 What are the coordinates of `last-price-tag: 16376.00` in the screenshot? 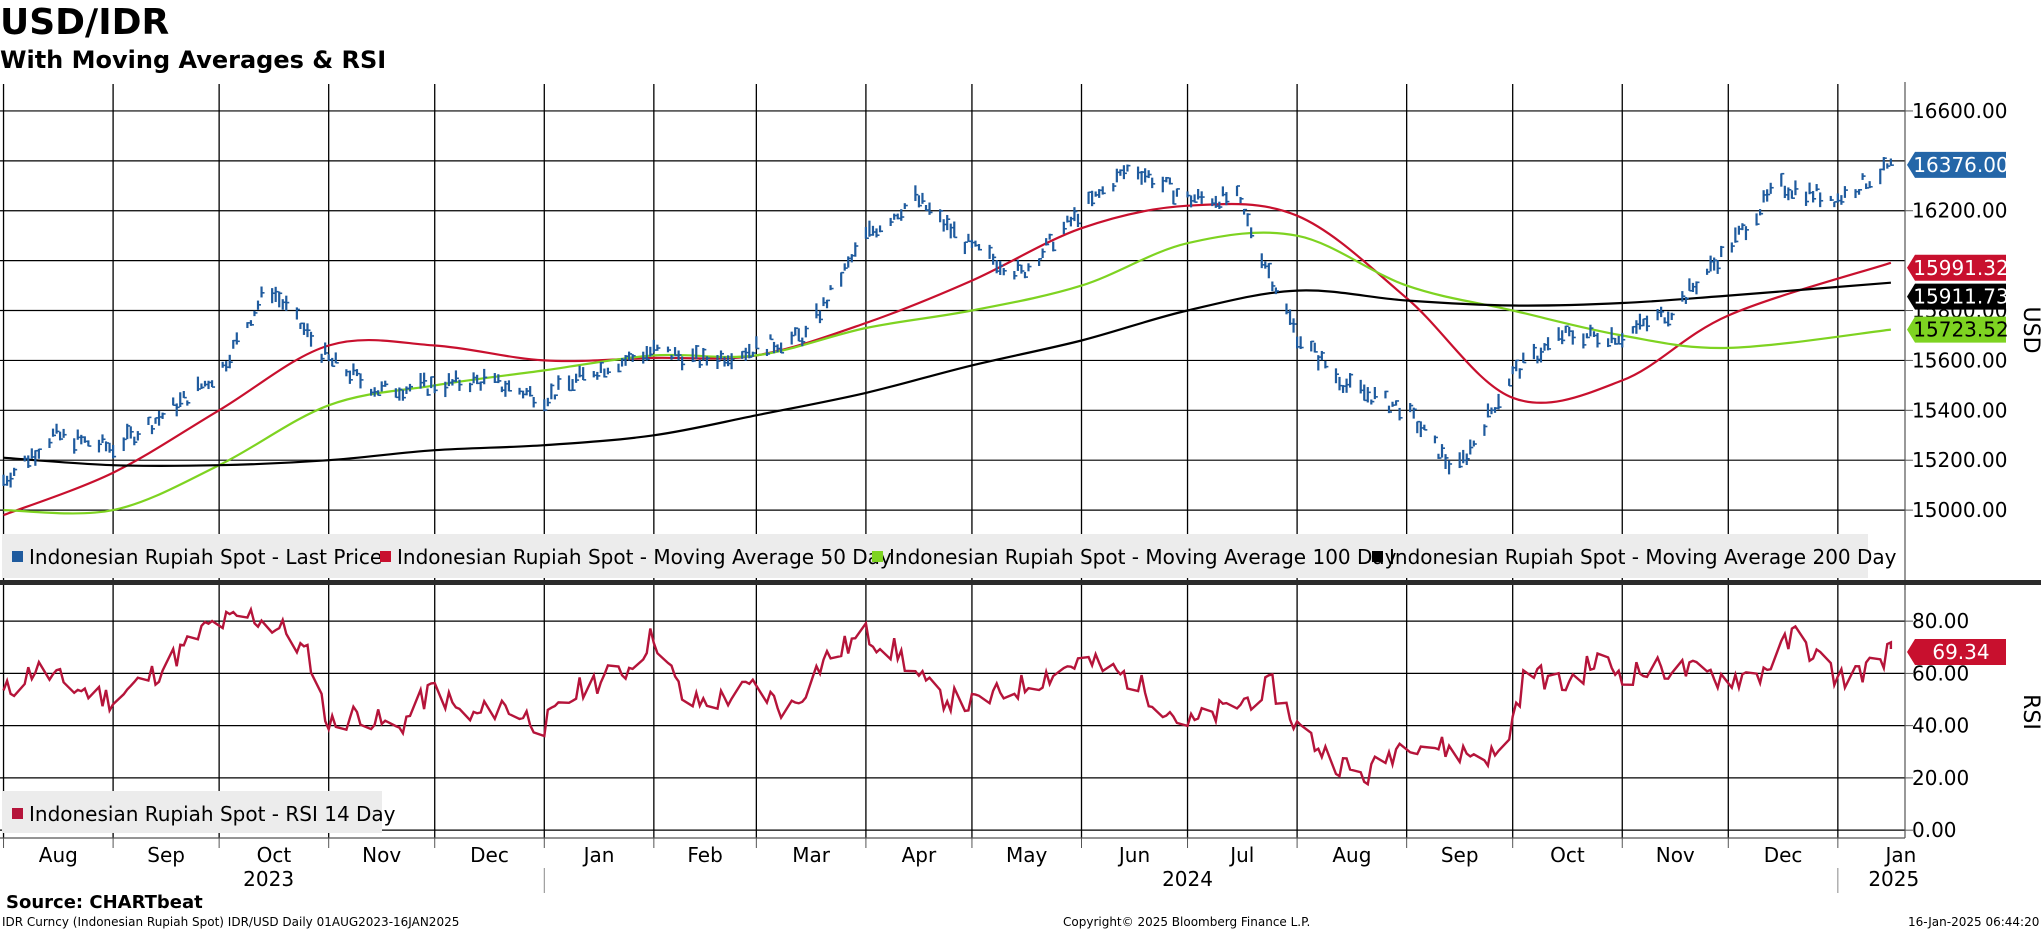 It's located at (1958, 164).